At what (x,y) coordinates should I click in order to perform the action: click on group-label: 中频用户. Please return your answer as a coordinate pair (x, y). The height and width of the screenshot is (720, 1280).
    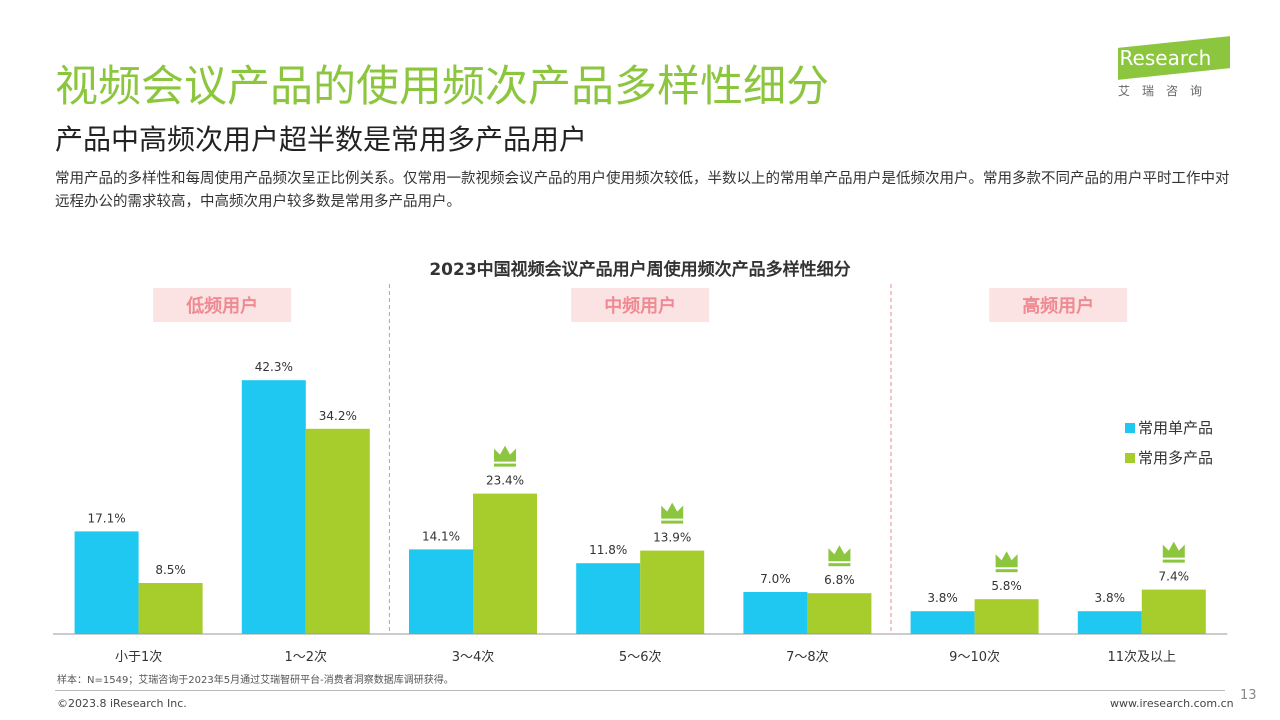
    Looking at the image, I should click on (640, 306).